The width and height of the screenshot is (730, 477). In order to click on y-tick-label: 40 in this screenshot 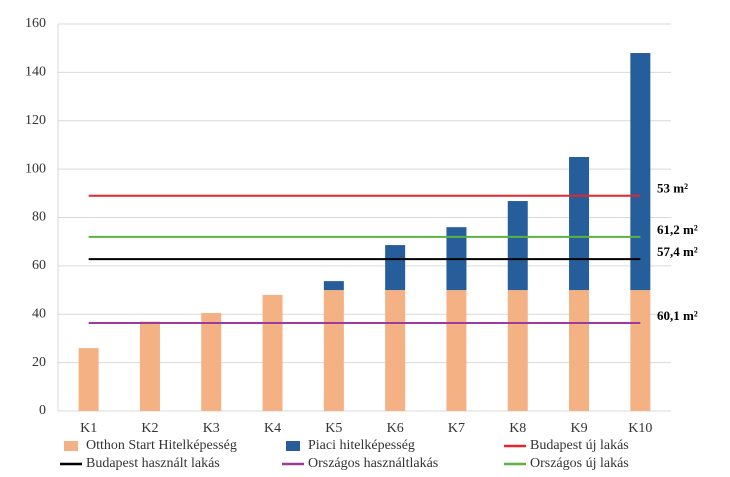, I will do `click(39, 313)`.